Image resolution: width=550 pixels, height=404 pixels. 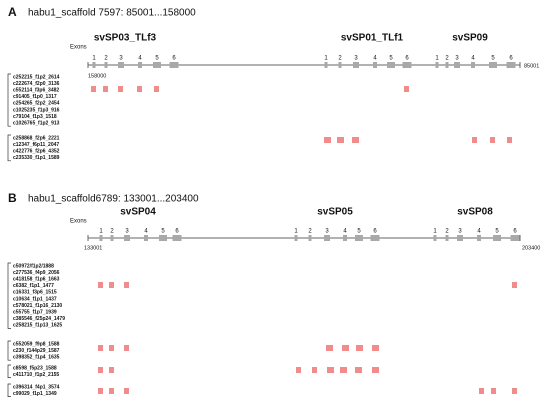 What do you see at coordinates (12, 198) in the screenshot?
I see `panel-label: B` at bounding box center [12, 198].